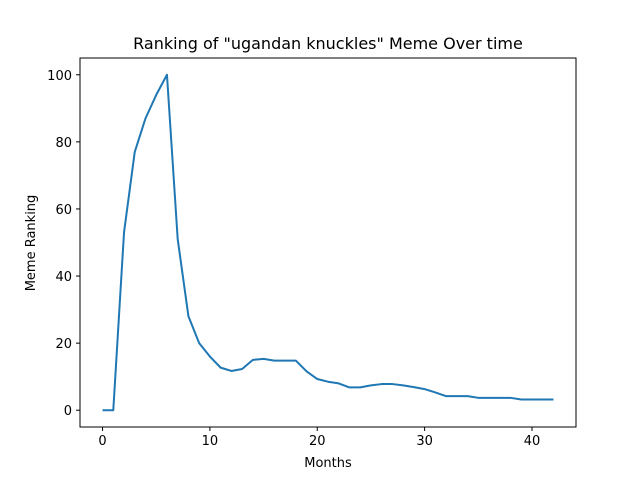  Describe the element at coordinates (59, 76) in the screenshot. I see `y-tick-label: 100` at that location.